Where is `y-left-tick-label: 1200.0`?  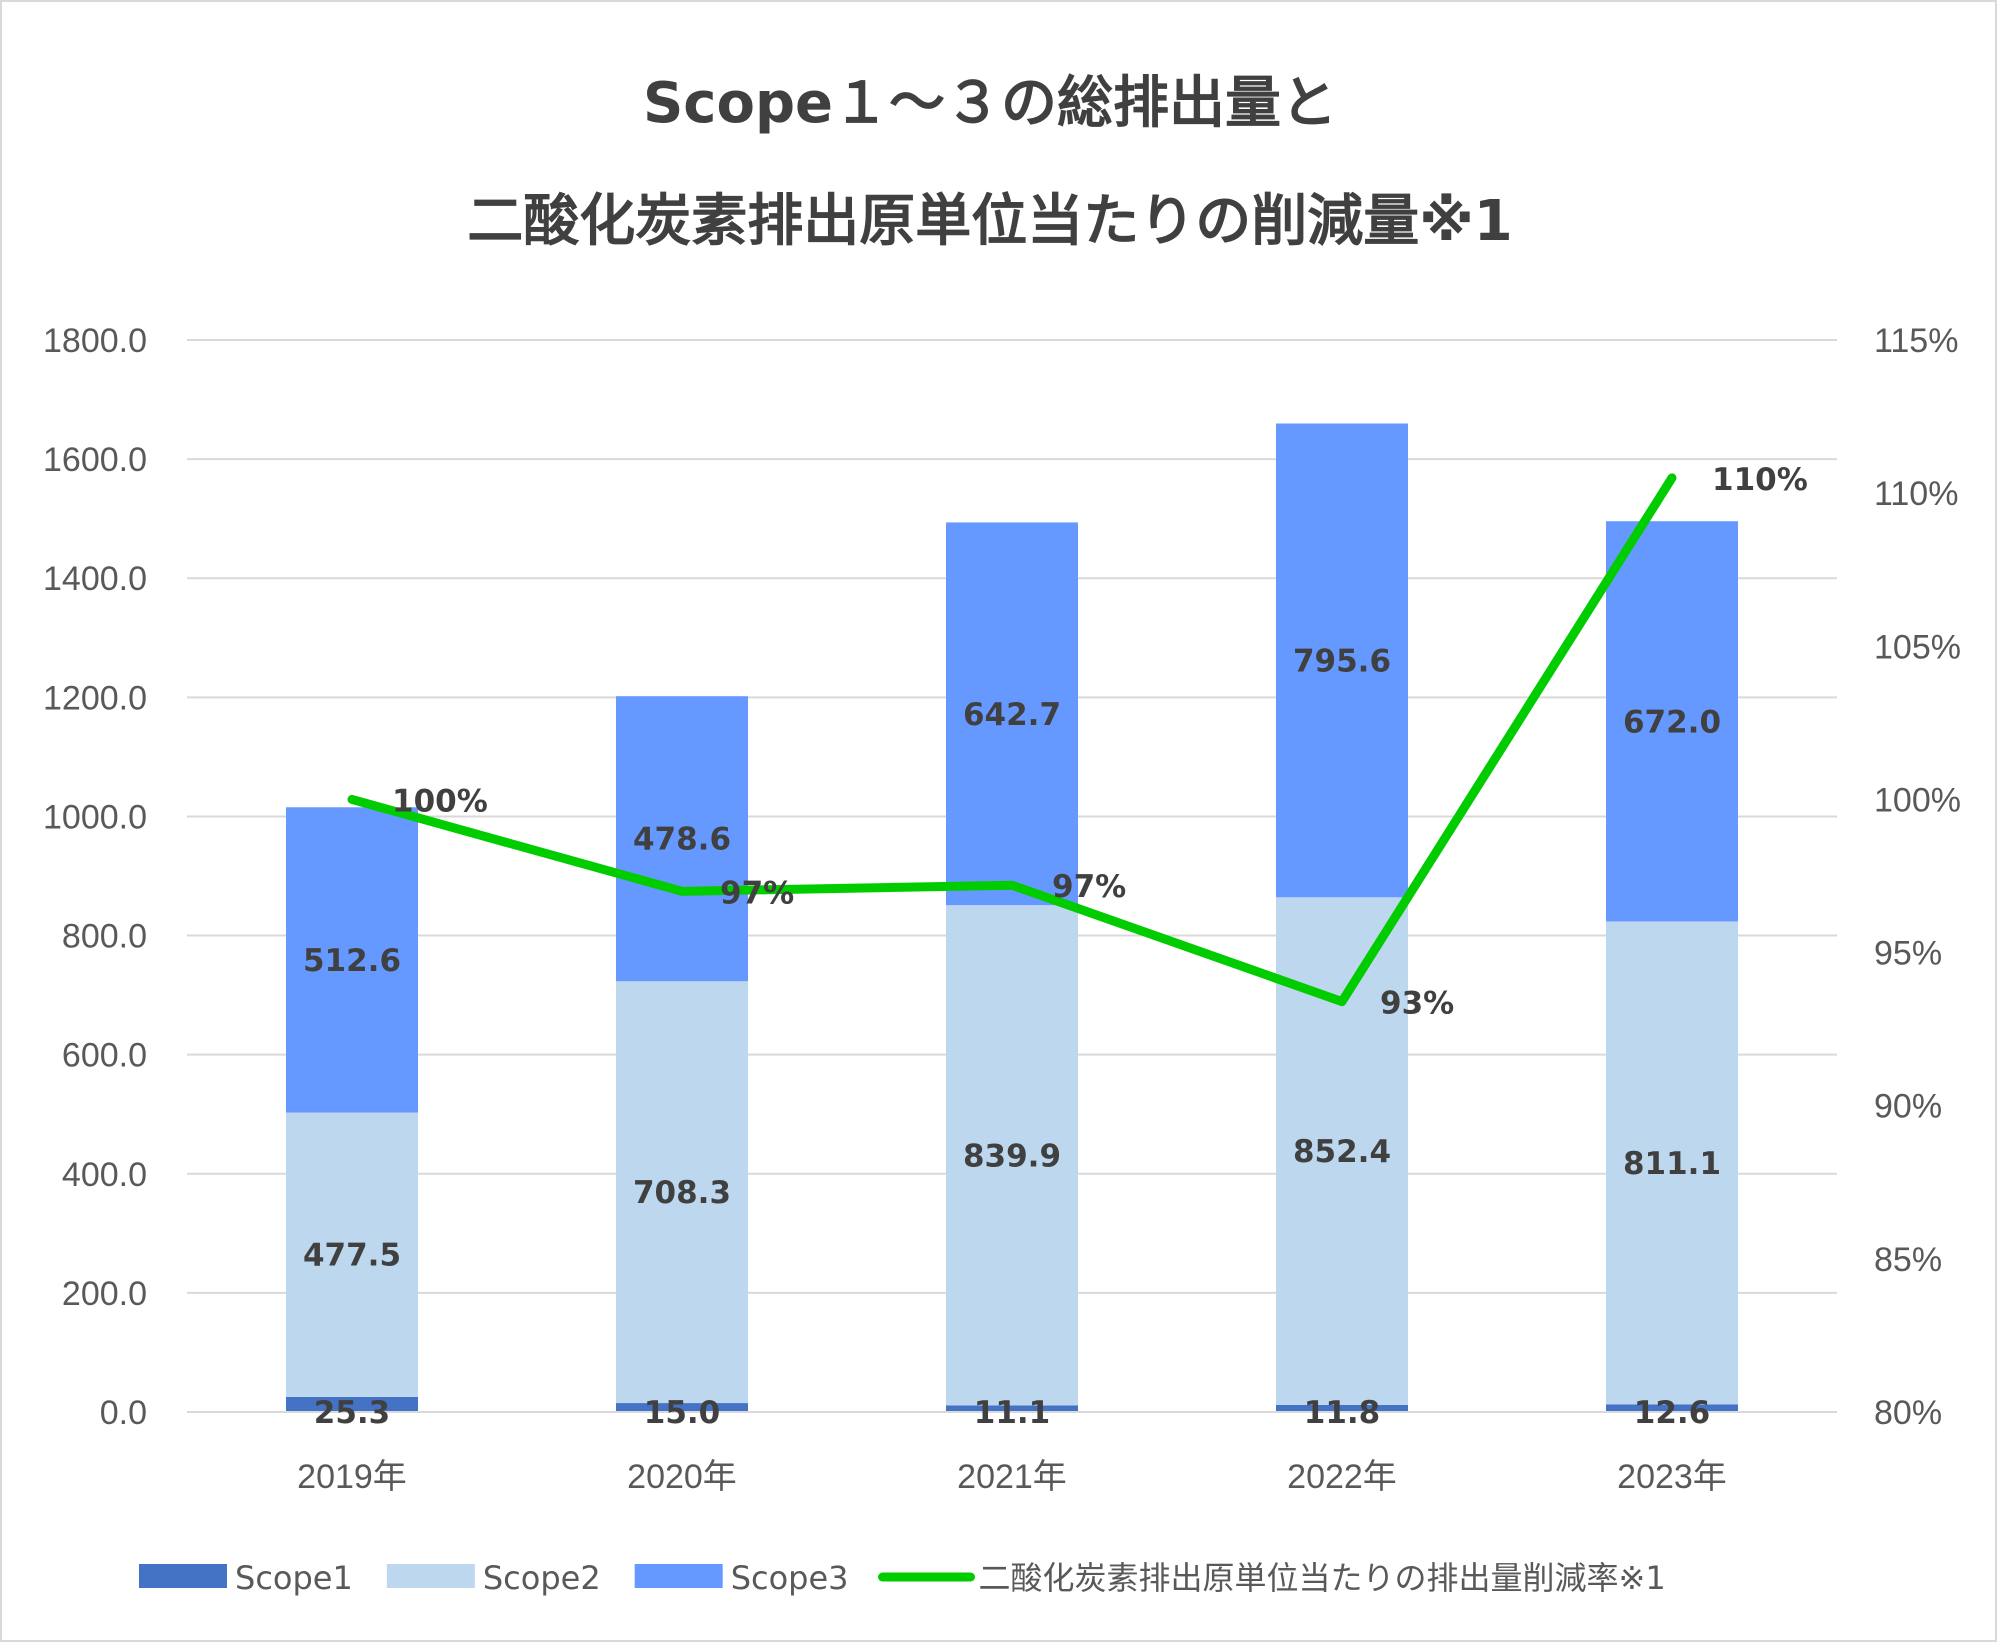 y-left-tick-label: 1200.0 is located at coordinates (95, 698).